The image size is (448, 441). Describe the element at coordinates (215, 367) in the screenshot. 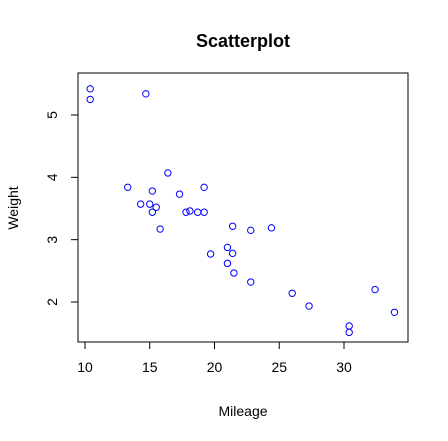

I see `x-tick-label: 20` at that location.